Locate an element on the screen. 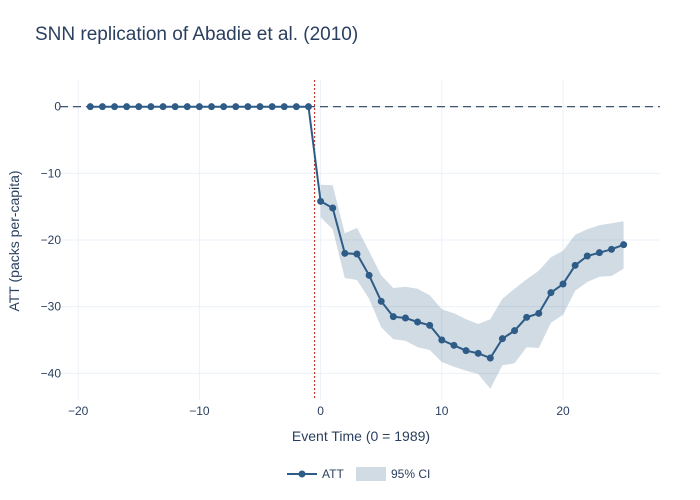  legend-item-ci: 95% CI is located at coordinates (393, 474).